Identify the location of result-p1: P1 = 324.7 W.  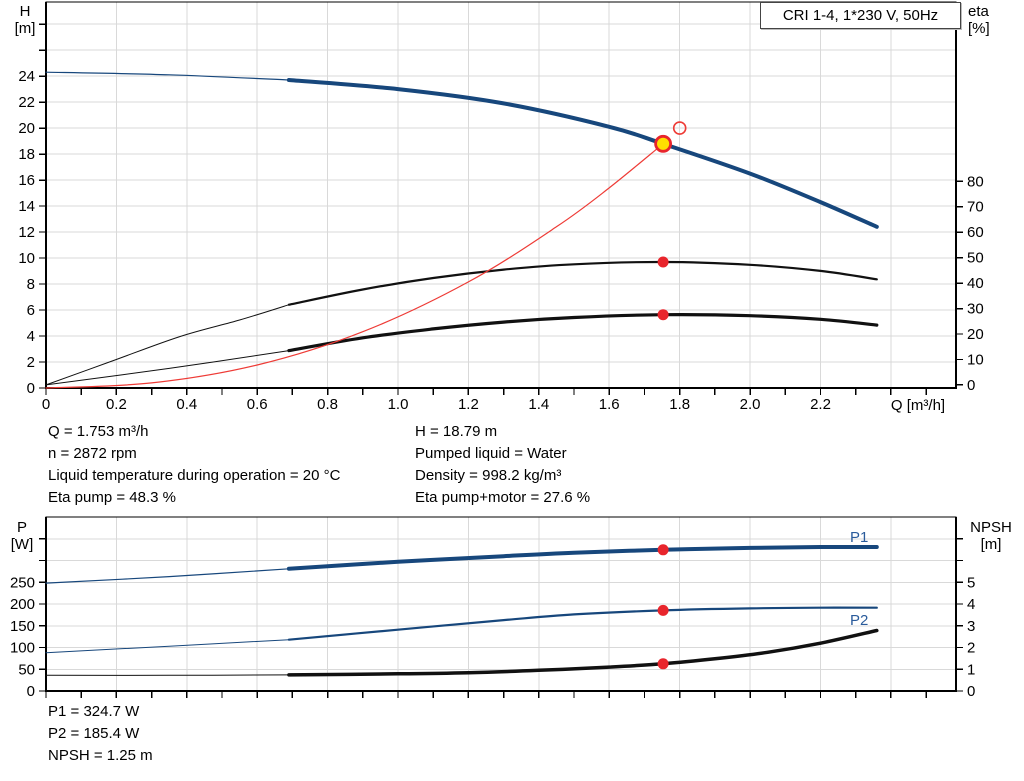
(94, 711).